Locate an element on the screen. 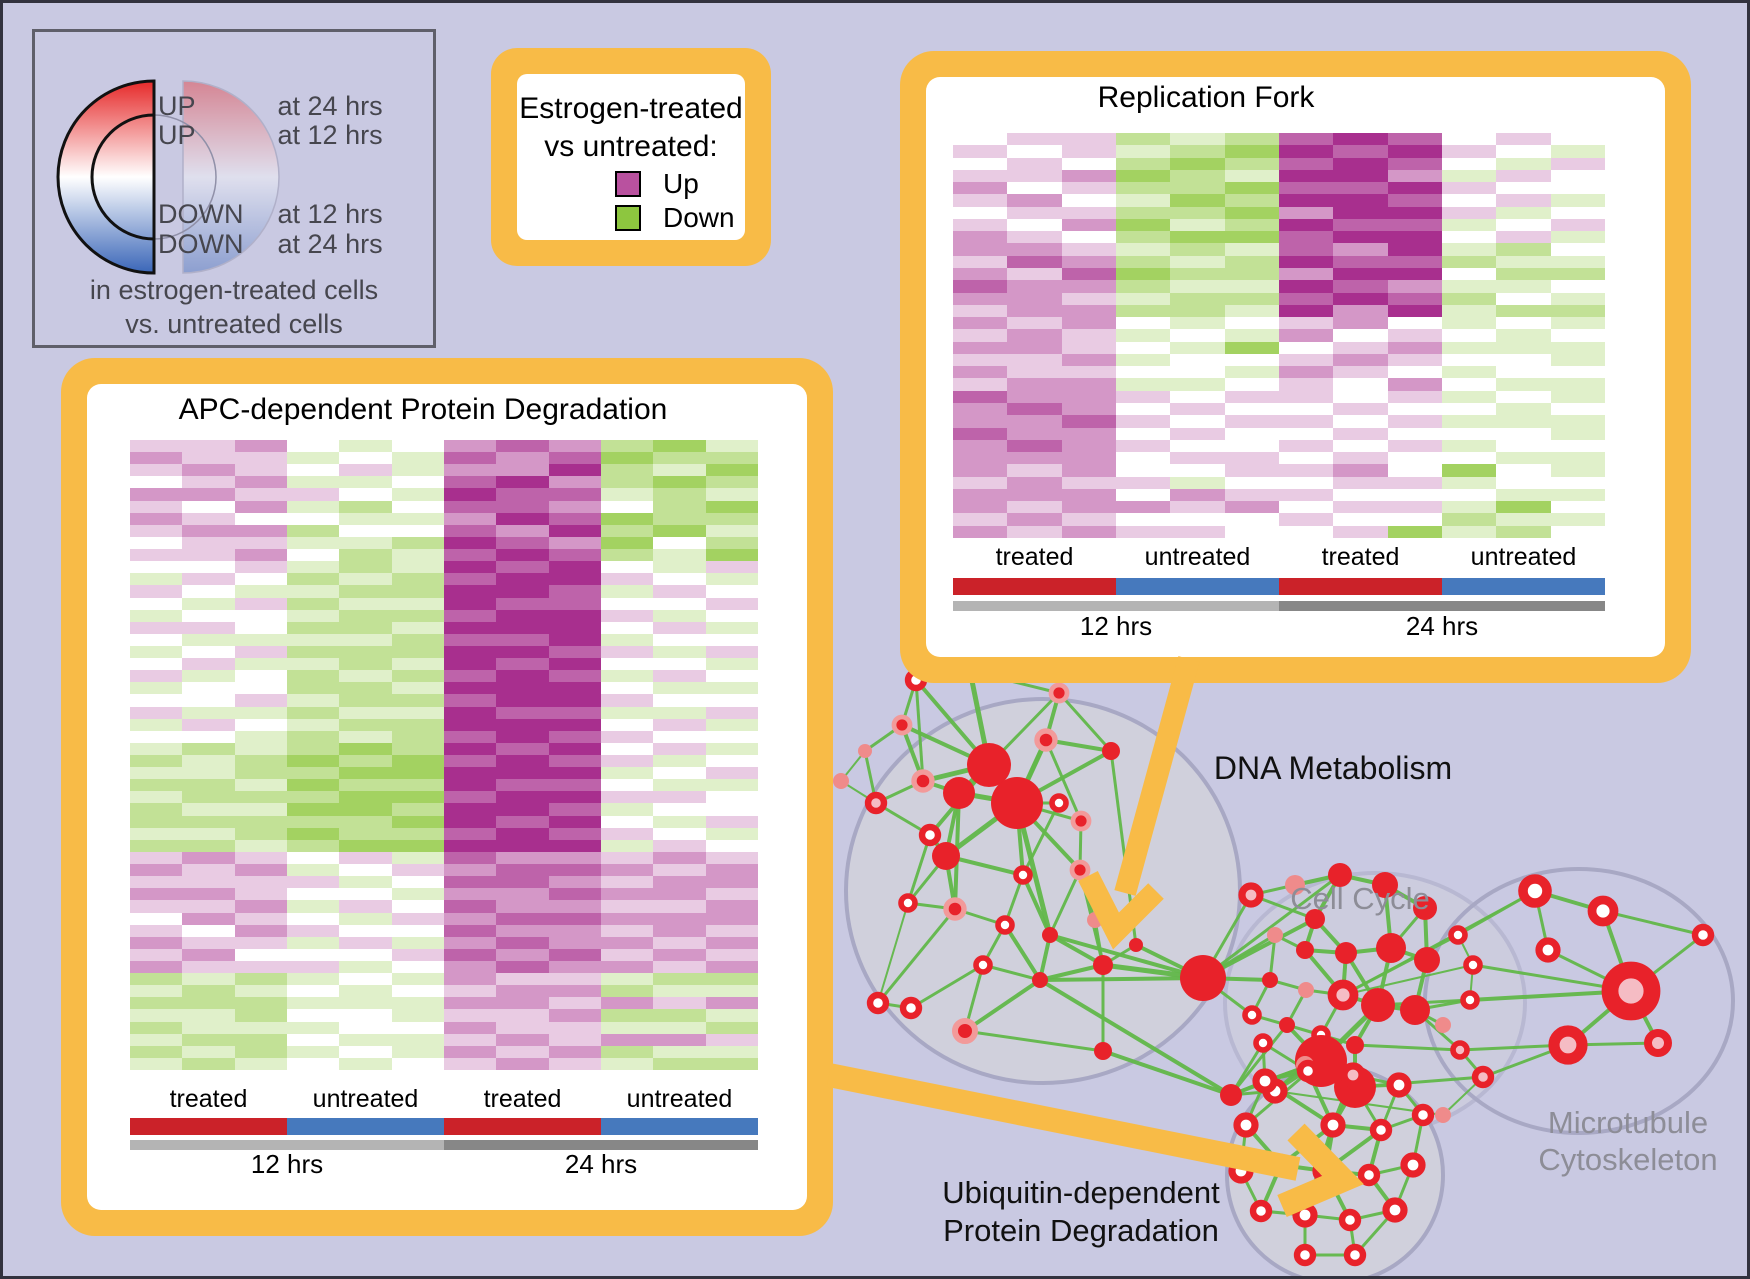  inner-ring-left-outline is located at coordinates (122, 177).